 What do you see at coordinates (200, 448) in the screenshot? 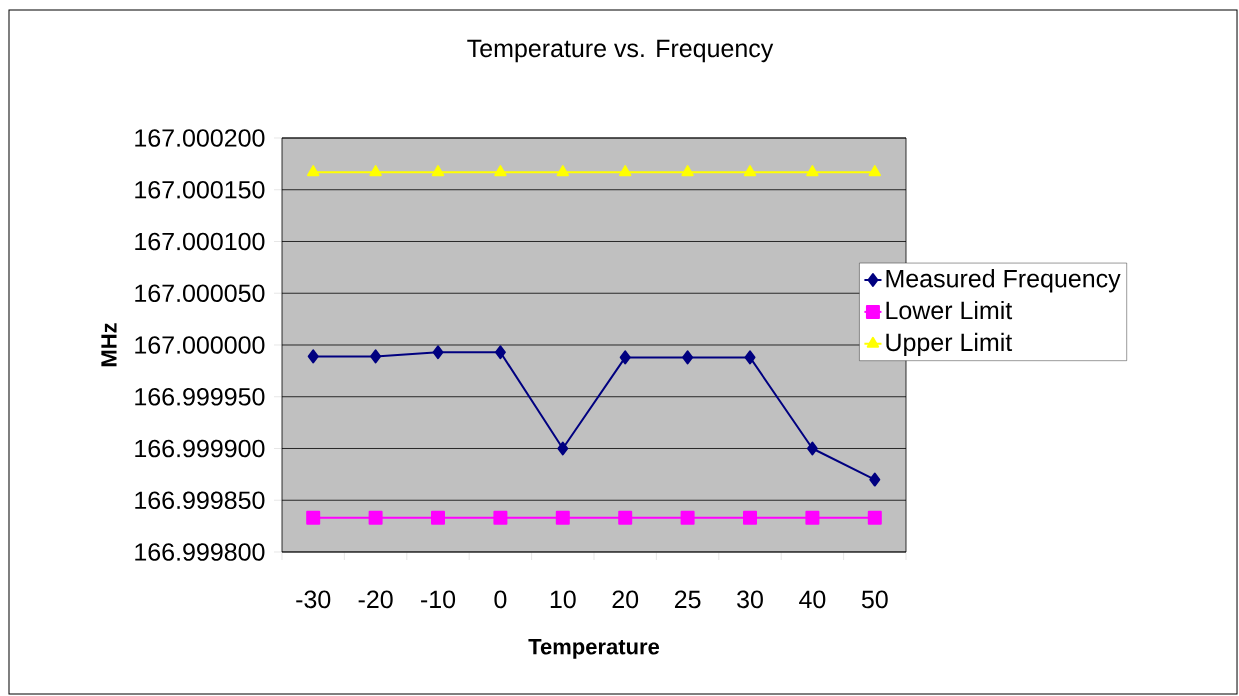
I see `y-tick-label: 166.999900` at bounding box center [200, 448].